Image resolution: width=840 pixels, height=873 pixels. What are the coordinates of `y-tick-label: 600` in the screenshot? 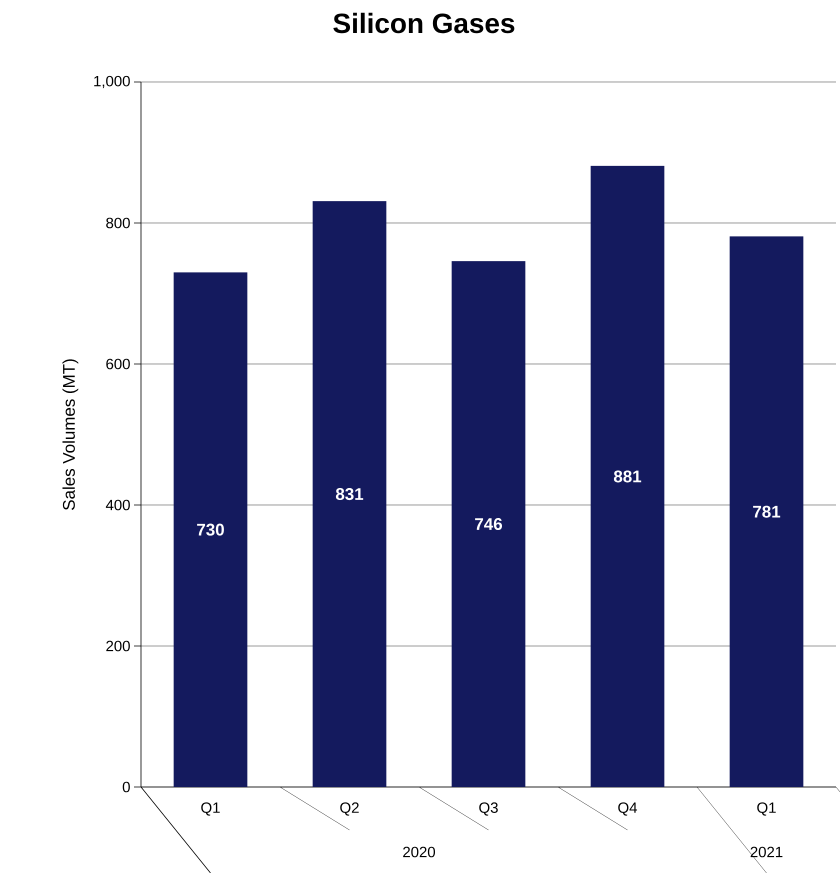 It's located at (118, 364).